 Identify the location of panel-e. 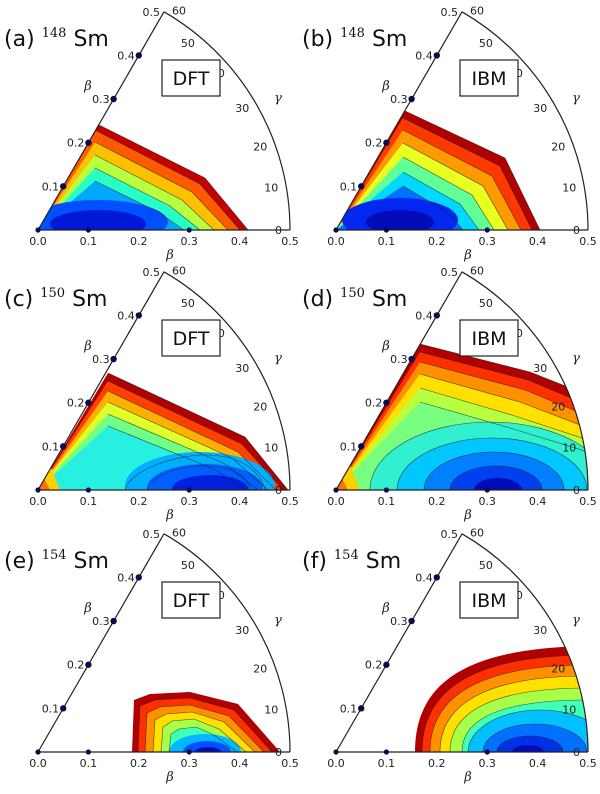
(164, 643).